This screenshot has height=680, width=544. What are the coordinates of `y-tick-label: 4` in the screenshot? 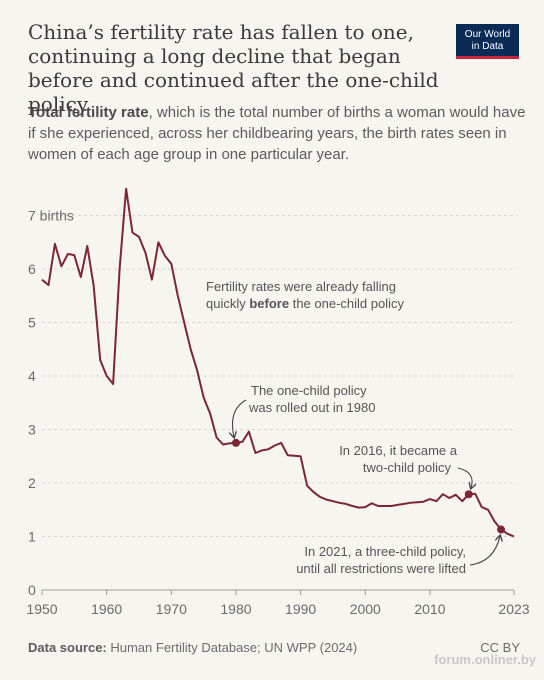 It's located at (32, 376).